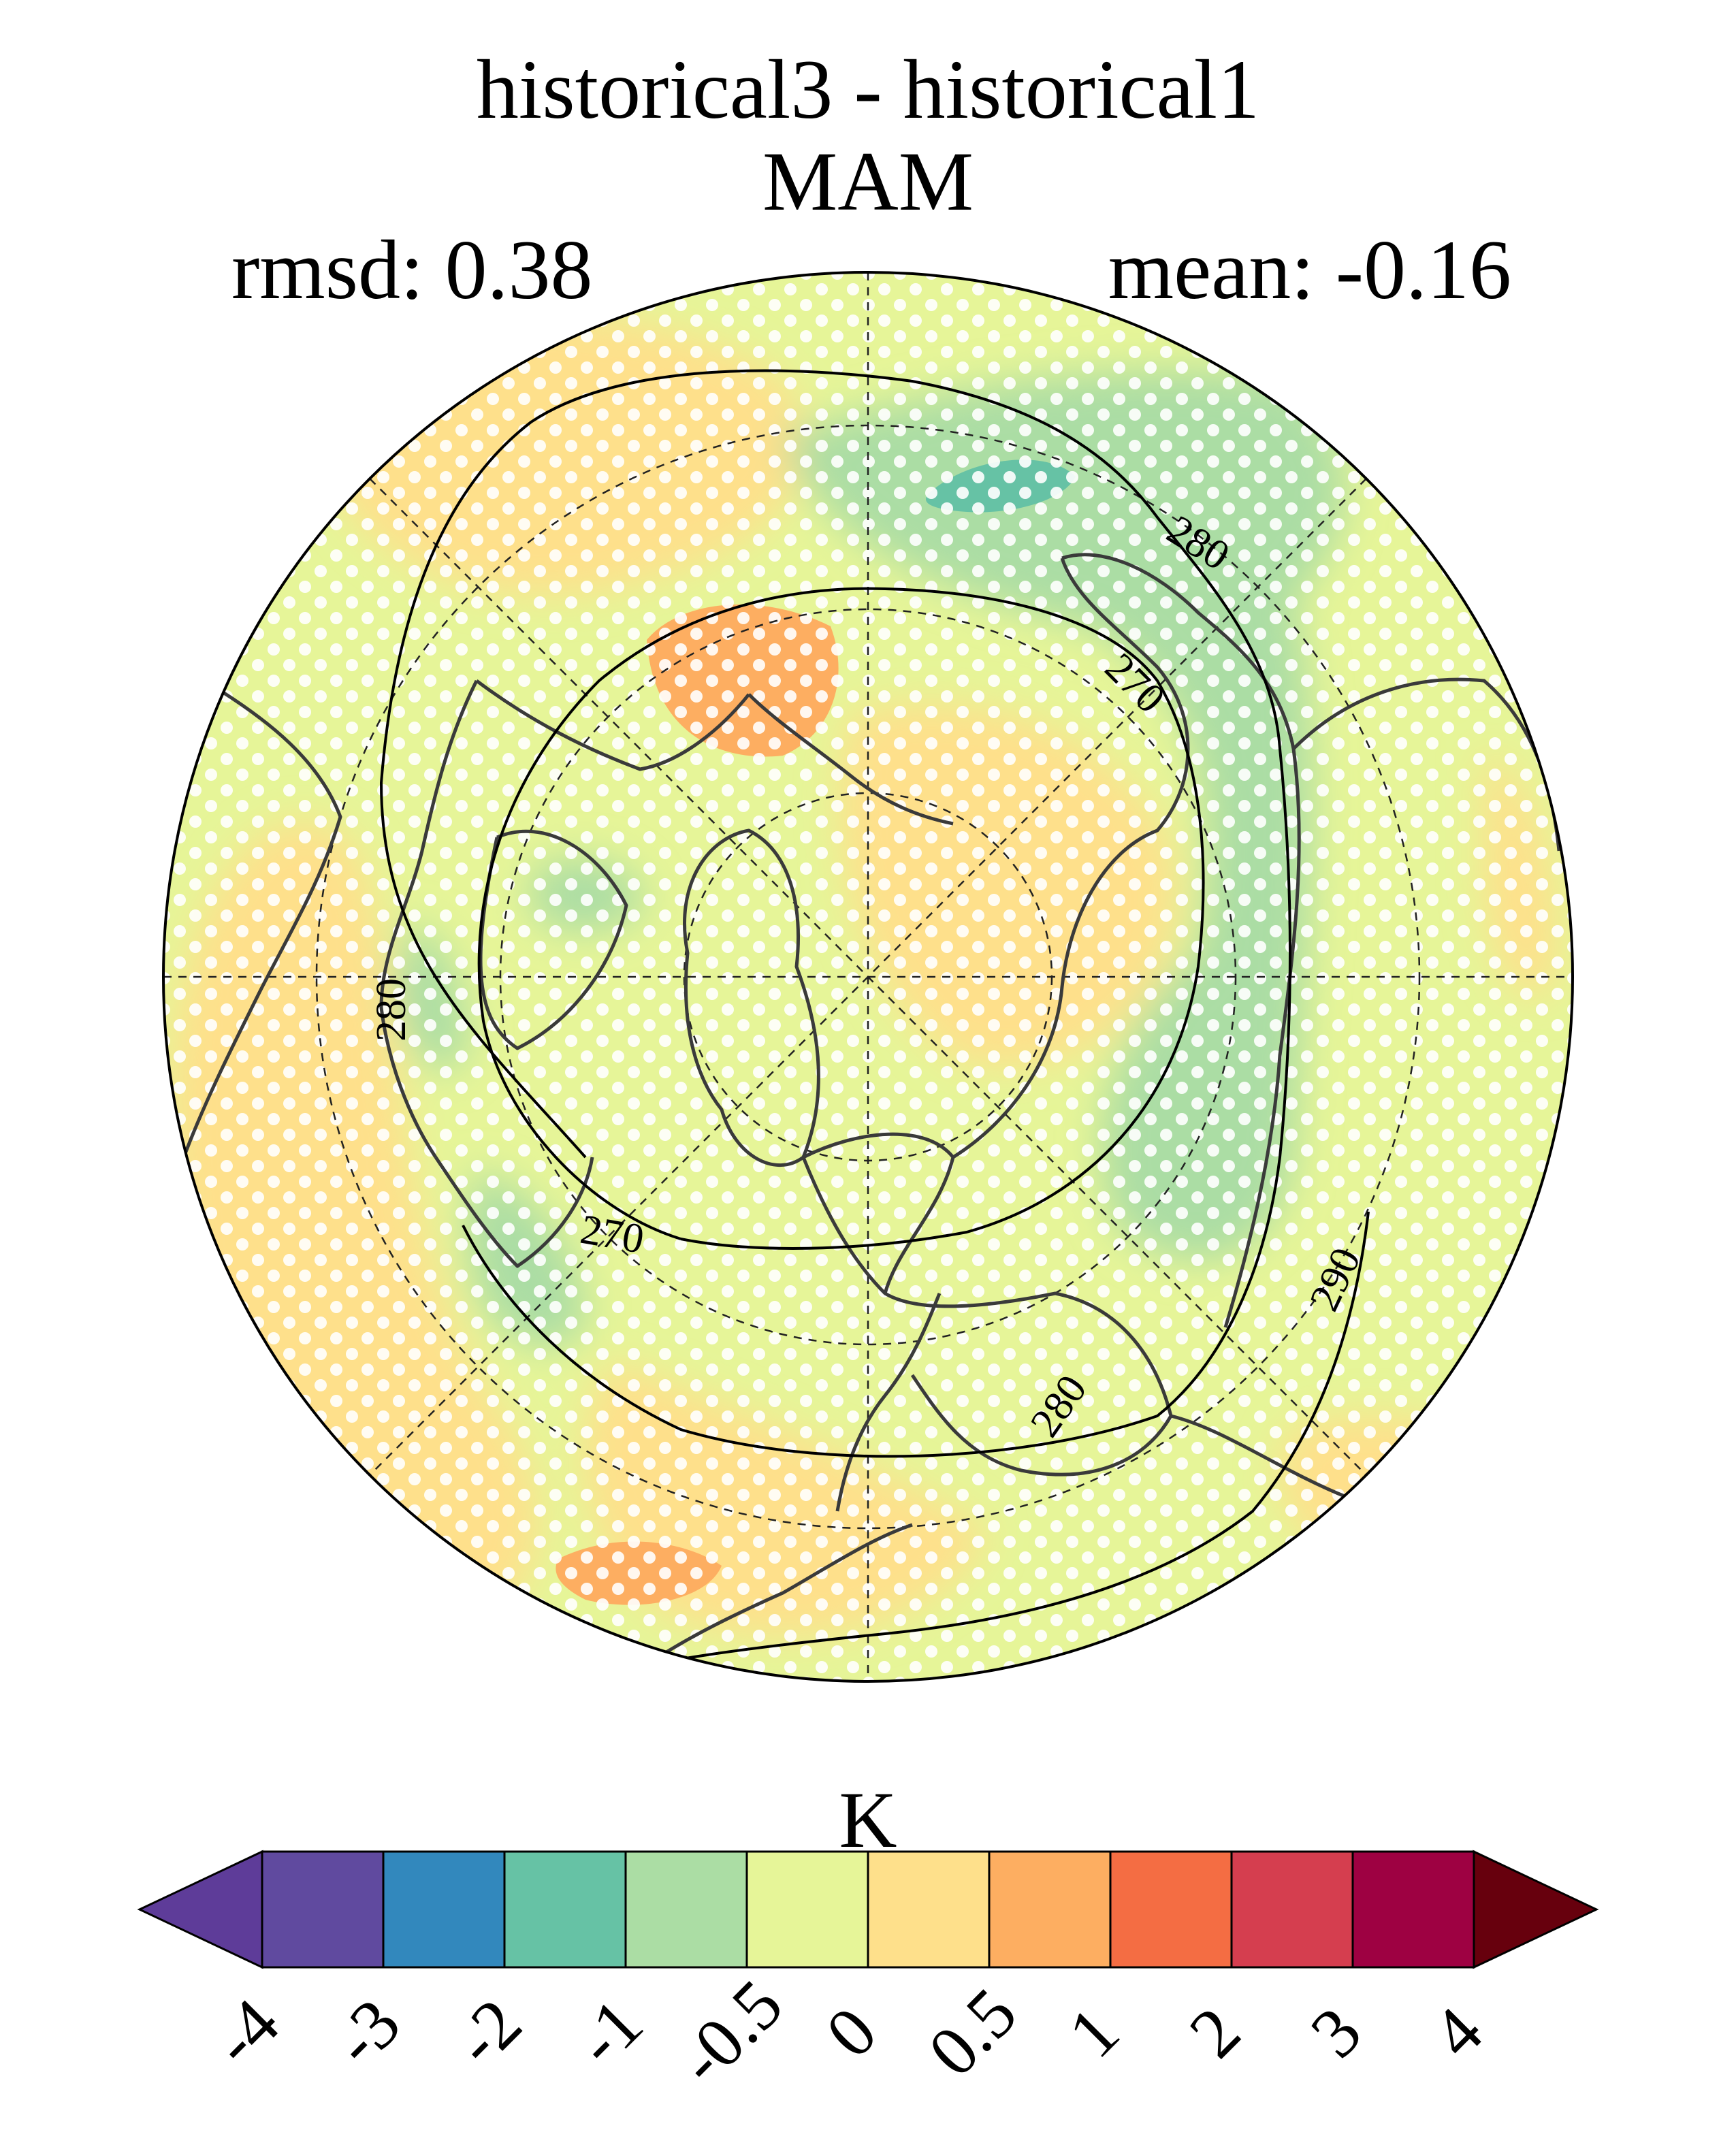  I want to click on colorbar-boxes, so click(868, 1909).